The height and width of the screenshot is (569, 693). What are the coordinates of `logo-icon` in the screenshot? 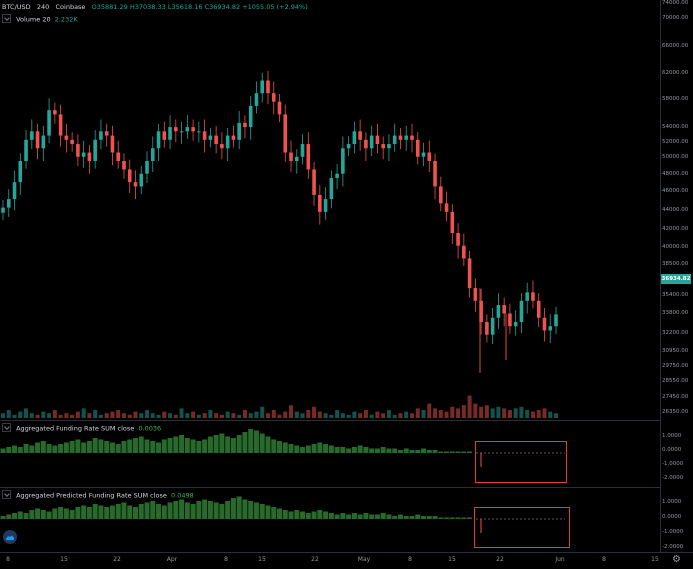 It's located at (10, 537).